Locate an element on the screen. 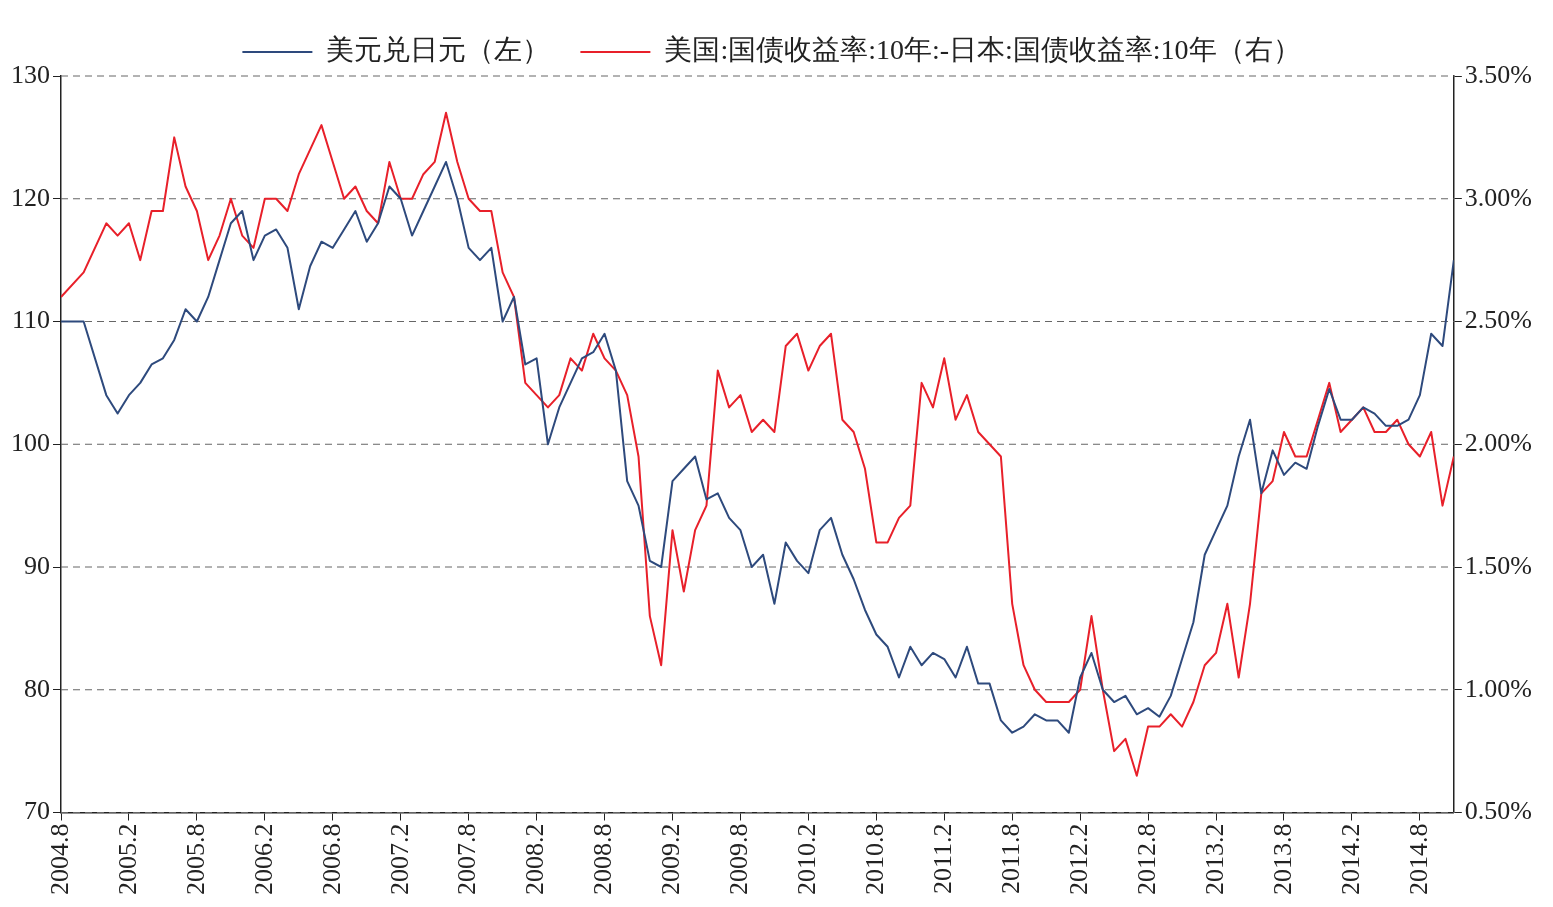 This screenshot has height=907, width=1553. y2-tick-label: 1.50% is located at coordinates (1498, 565).